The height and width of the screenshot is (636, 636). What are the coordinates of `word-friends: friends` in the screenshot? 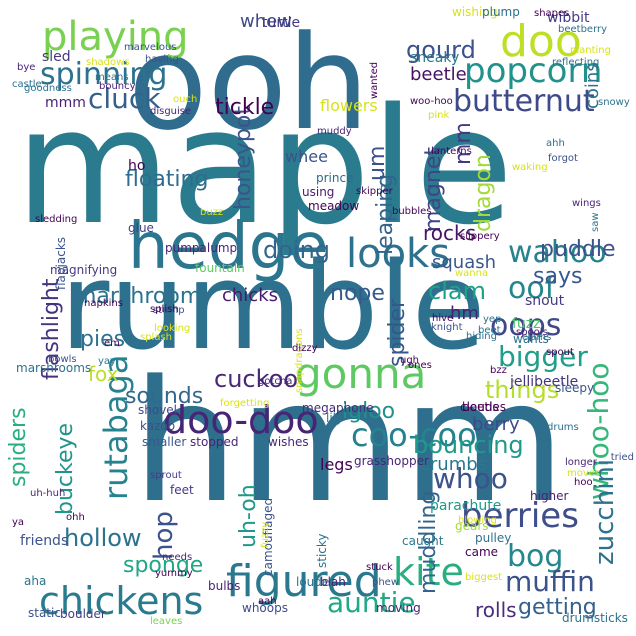 It's located at (44, 541).